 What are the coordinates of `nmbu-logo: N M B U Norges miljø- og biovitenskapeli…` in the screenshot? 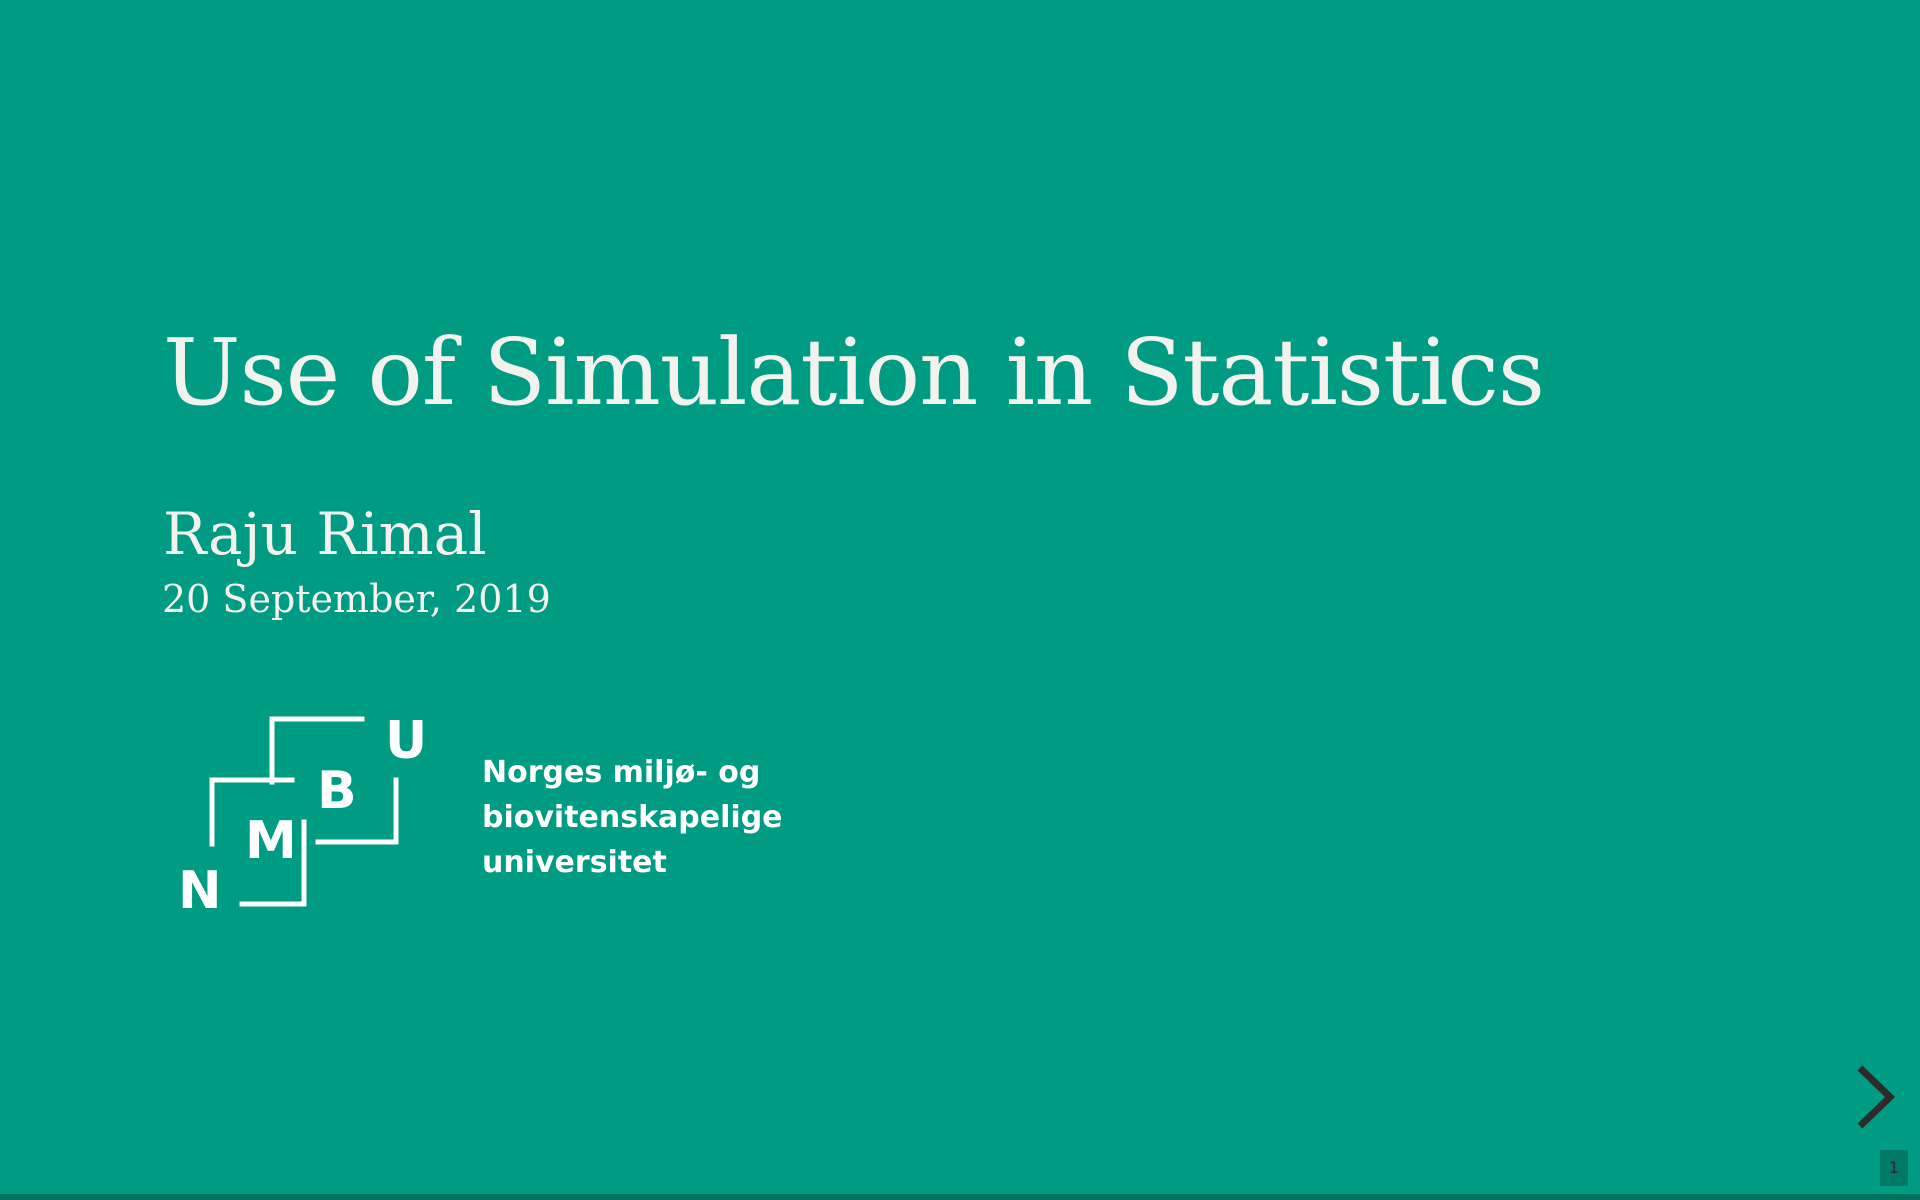 It's located at (477, 813).